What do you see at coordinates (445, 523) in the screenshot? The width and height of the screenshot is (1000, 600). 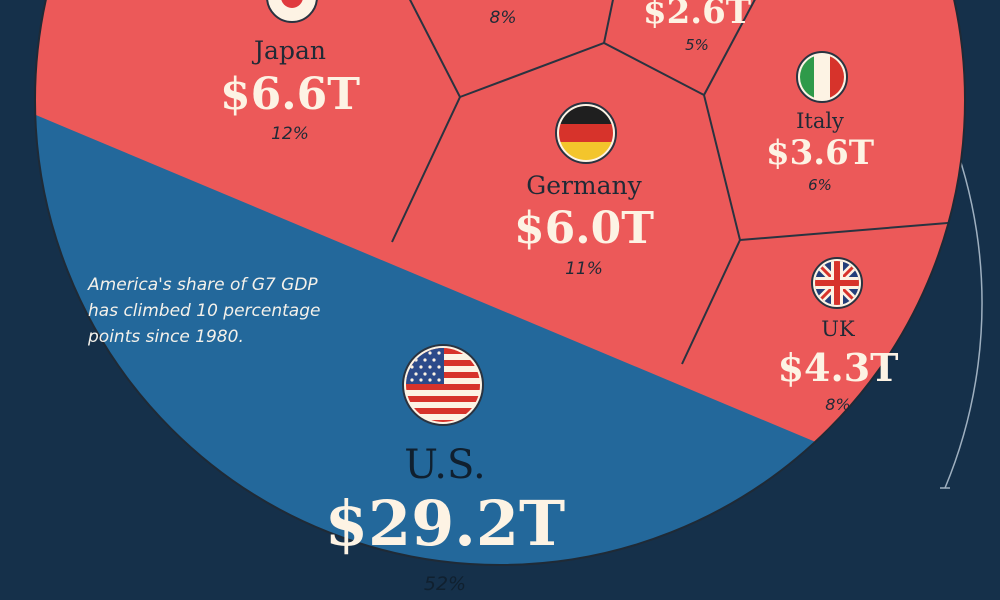 I see `us-value-label: $29.2T` at bounding box center [445, 523].